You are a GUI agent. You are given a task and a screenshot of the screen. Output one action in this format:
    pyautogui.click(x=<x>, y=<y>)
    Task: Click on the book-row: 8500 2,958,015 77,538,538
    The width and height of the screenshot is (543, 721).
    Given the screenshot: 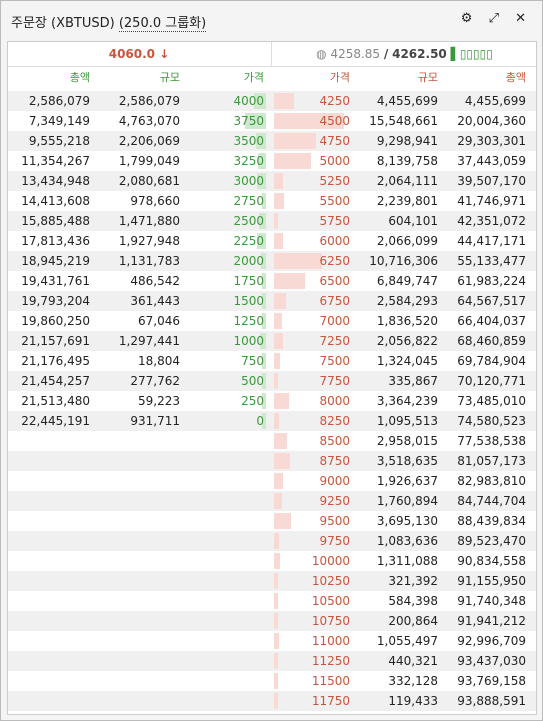 What is the action you would take?
    pyautogui.click(x=272, y=441)
    